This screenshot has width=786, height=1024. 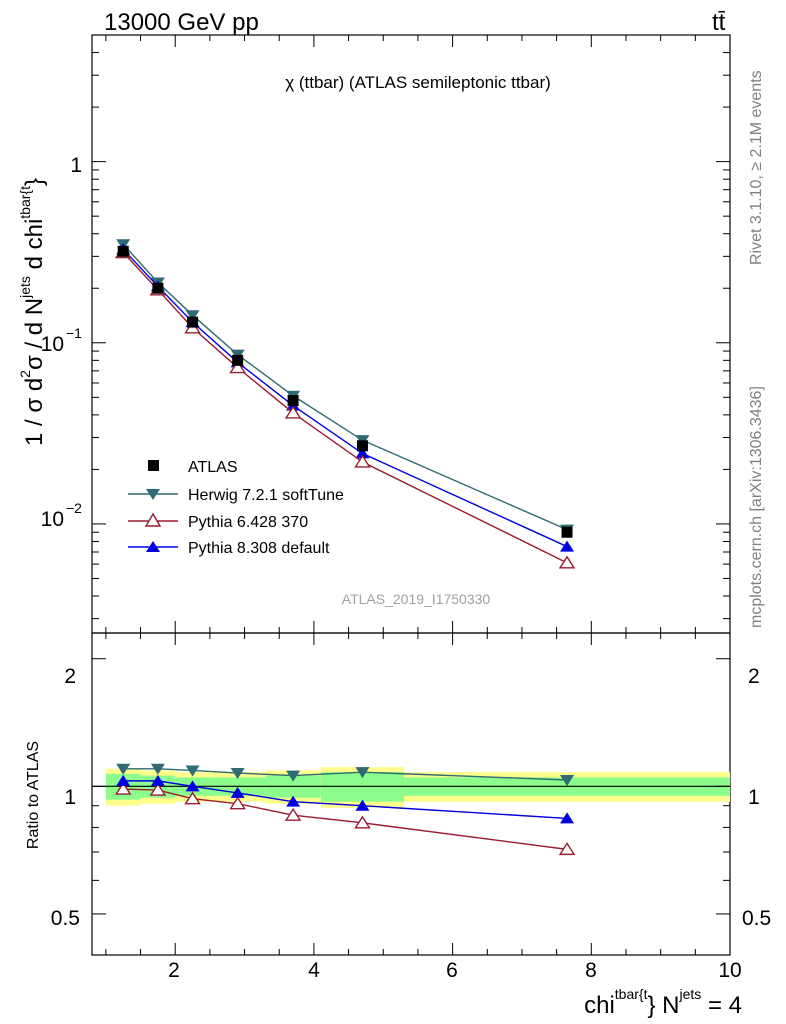 I want to click on ratio-series-group, so click(x=345, y=809).